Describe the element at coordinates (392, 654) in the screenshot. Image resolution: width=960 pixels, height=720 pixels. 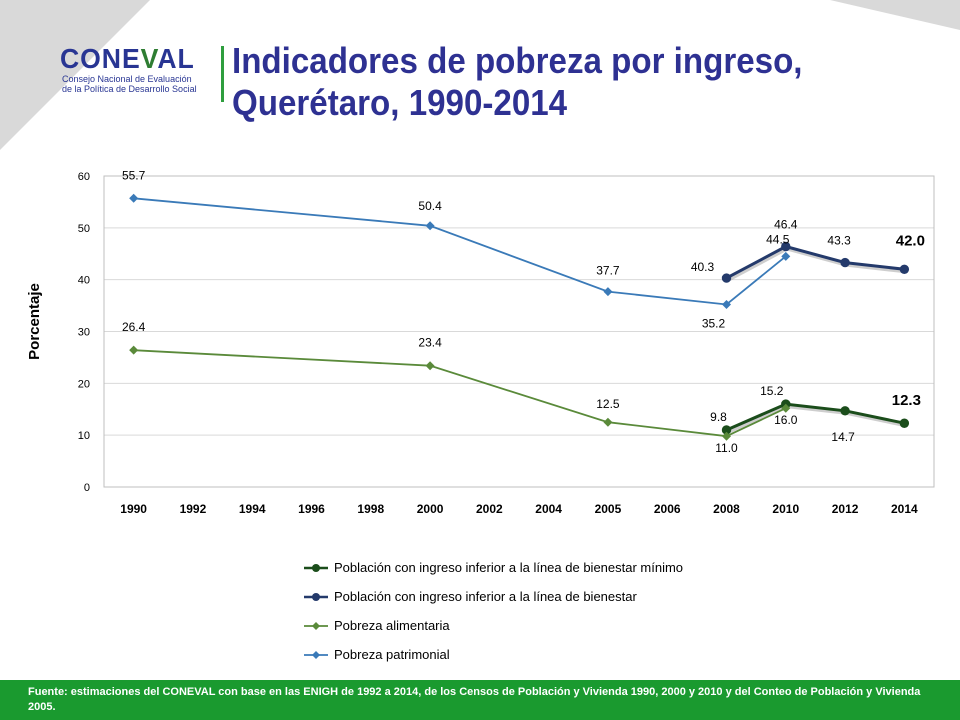
I see `legend-entry: Pobreza patrimonial` at that location.